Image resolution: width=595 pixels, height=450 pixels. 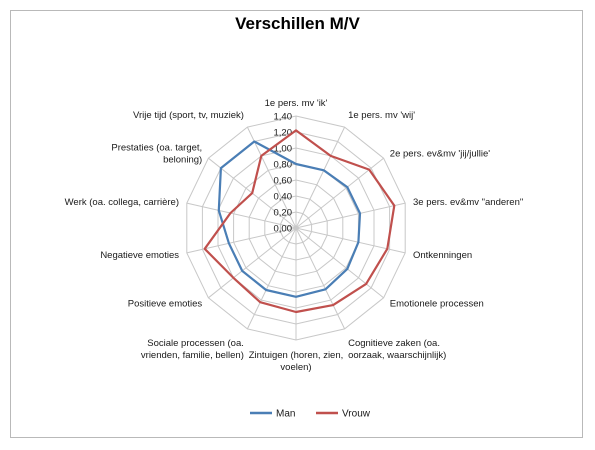 I want to click on tick-label: 0,60, so click(x=283, y=181).